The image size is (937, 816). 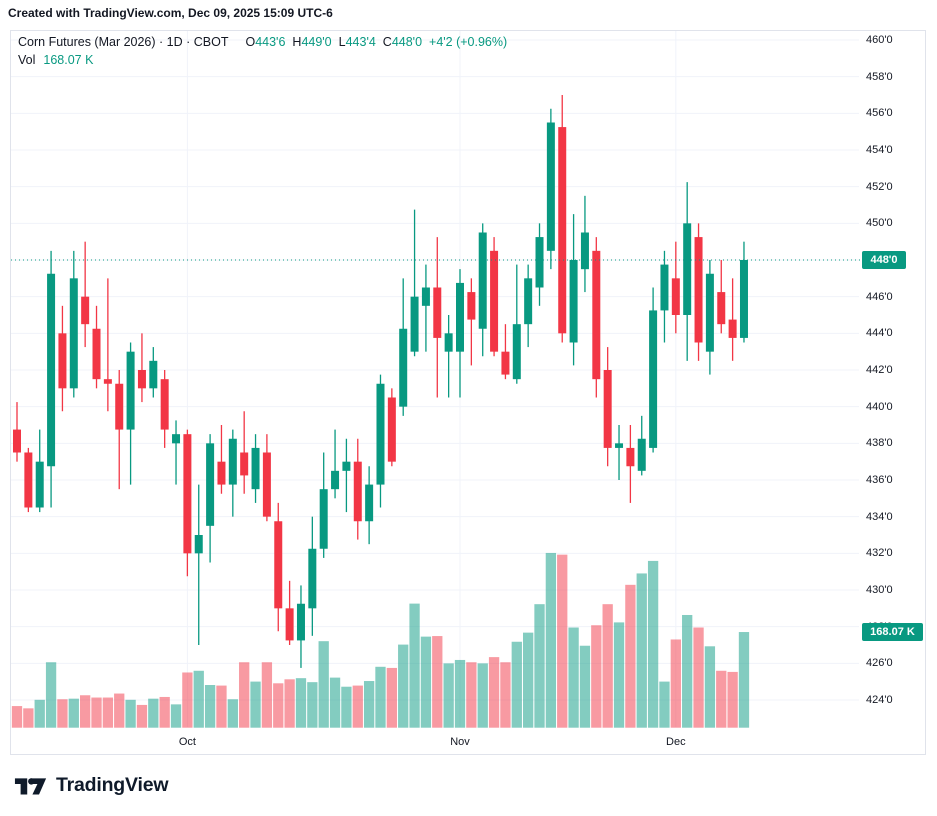 I want to click on tradingview-logo-icon, so click(x=30, y=786).